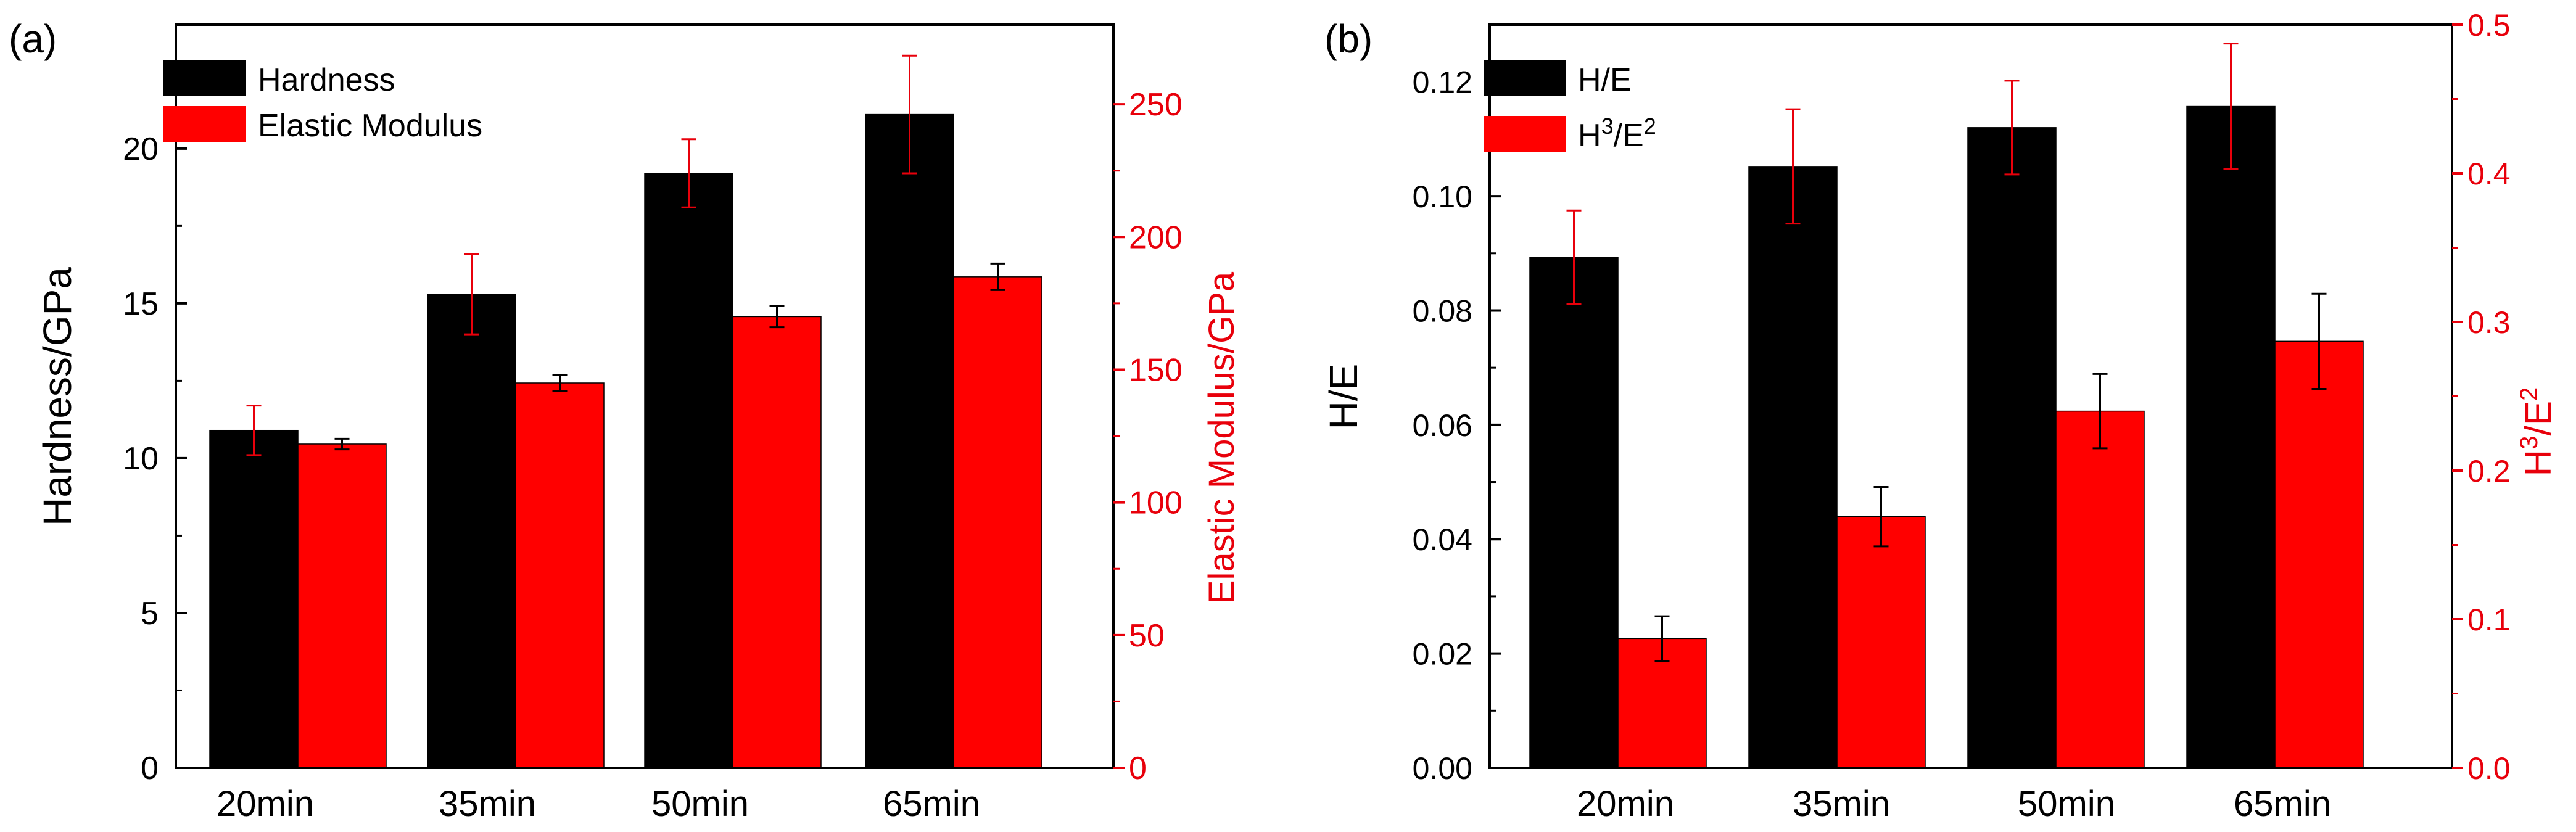 This screenshot has width=2576, height=832. I want to click on right-tick-label: 250, so click(1156, 105).